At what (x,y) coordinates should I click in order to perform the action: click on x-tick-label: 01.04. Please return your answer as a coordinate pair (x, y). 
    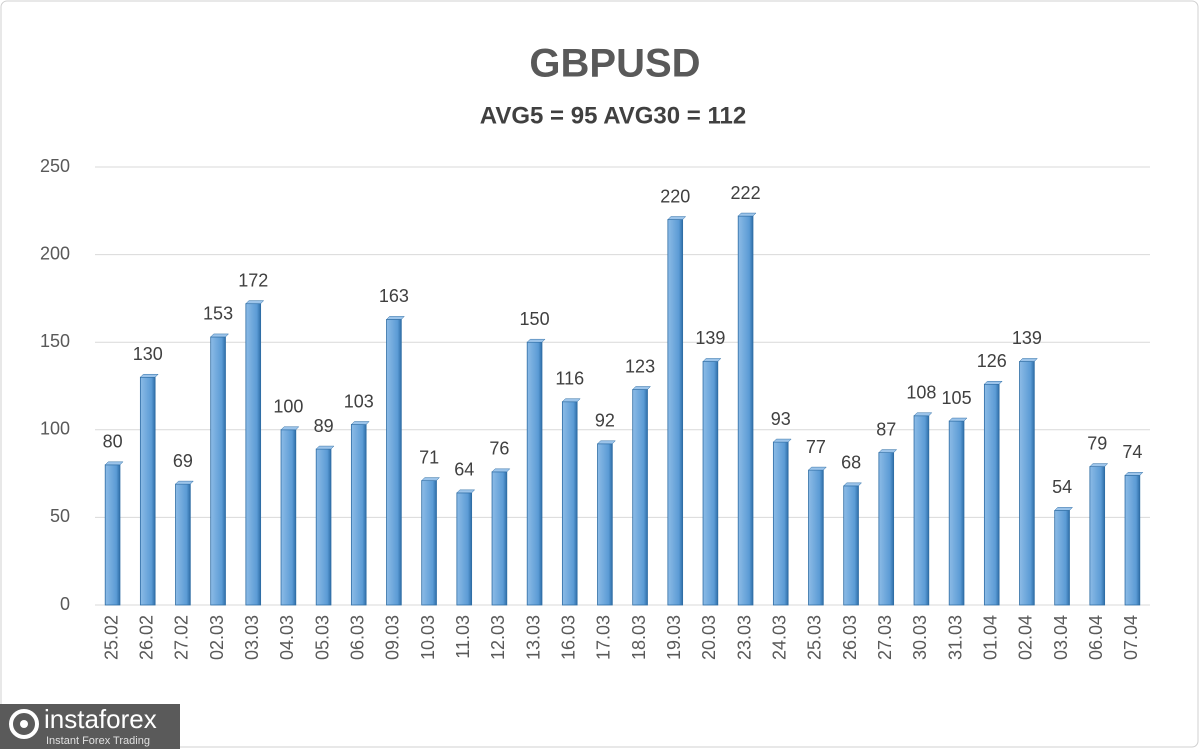
    Looking at the image, I should click on (991, 637).